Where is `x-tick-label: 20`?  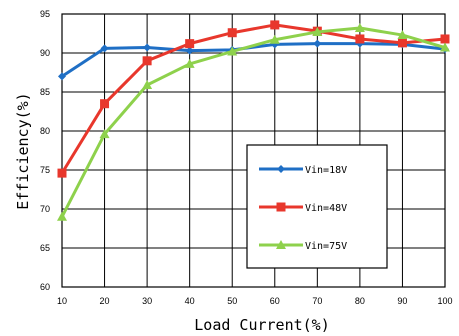
x-tick-label: 20 is located at coordinates (105, 301).